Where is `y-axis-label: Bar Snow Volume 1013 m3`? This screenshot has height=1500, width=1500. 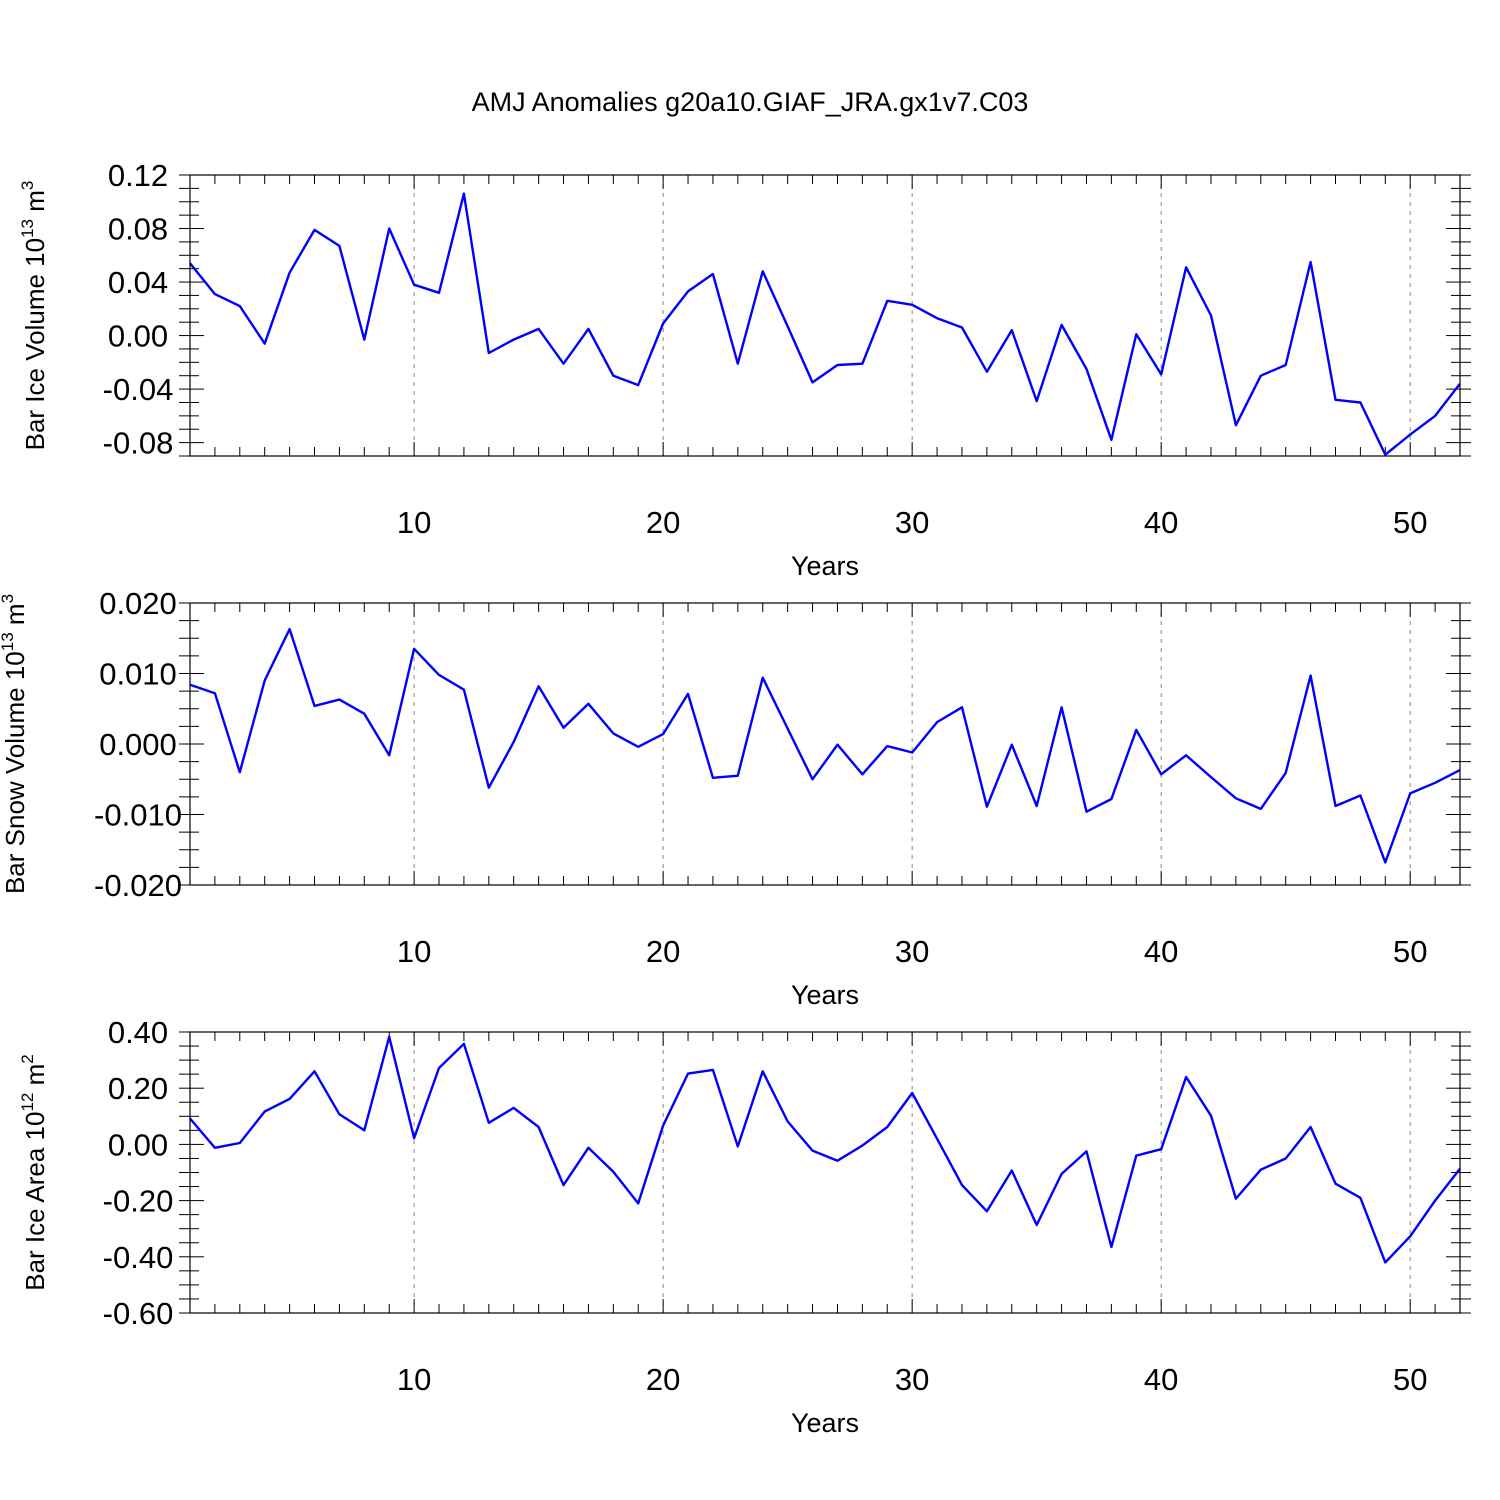
y-axis-label: Bar Snow Volume 1013 m3 is located at coordinates (15, 744).